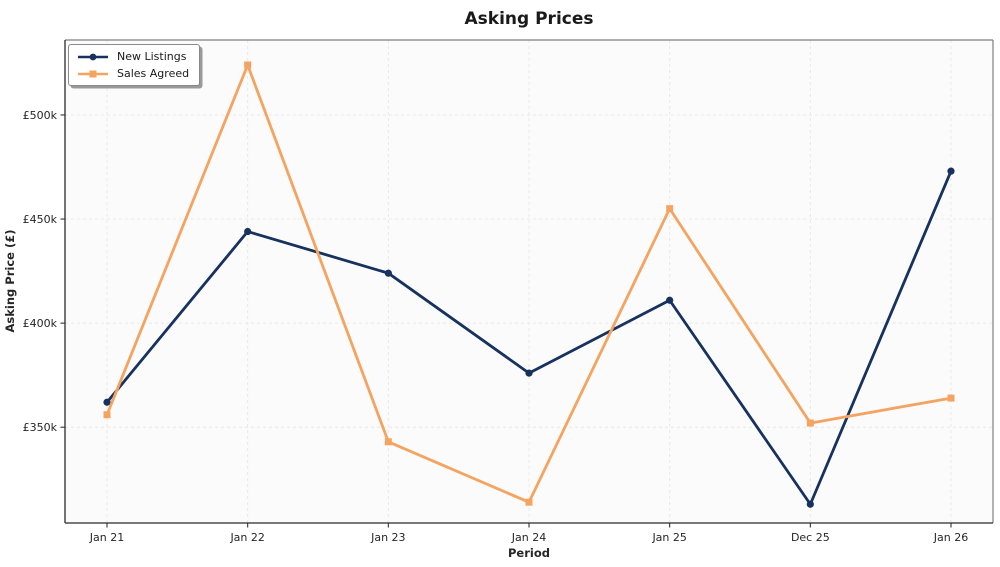  Describe the element at coordinates (106, 537) in the screenshot. I see `x-tick-label: Jan 21` at that location.